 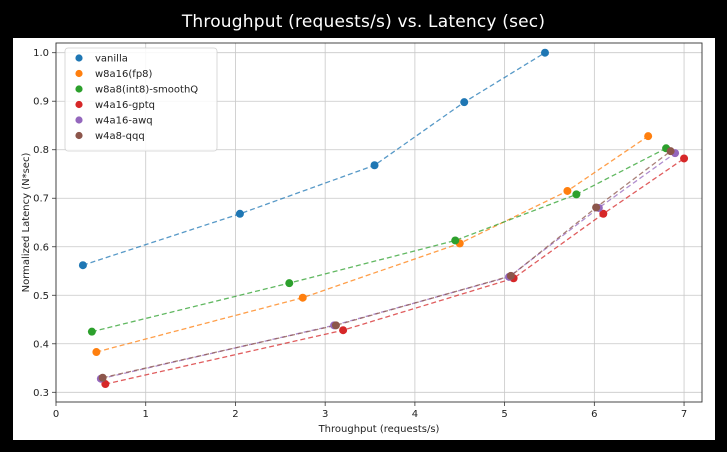 What do you see at coordinates (504, 414) in the screenshot?
I see `x-tick-label: 5` at bounding box center [504, 414].